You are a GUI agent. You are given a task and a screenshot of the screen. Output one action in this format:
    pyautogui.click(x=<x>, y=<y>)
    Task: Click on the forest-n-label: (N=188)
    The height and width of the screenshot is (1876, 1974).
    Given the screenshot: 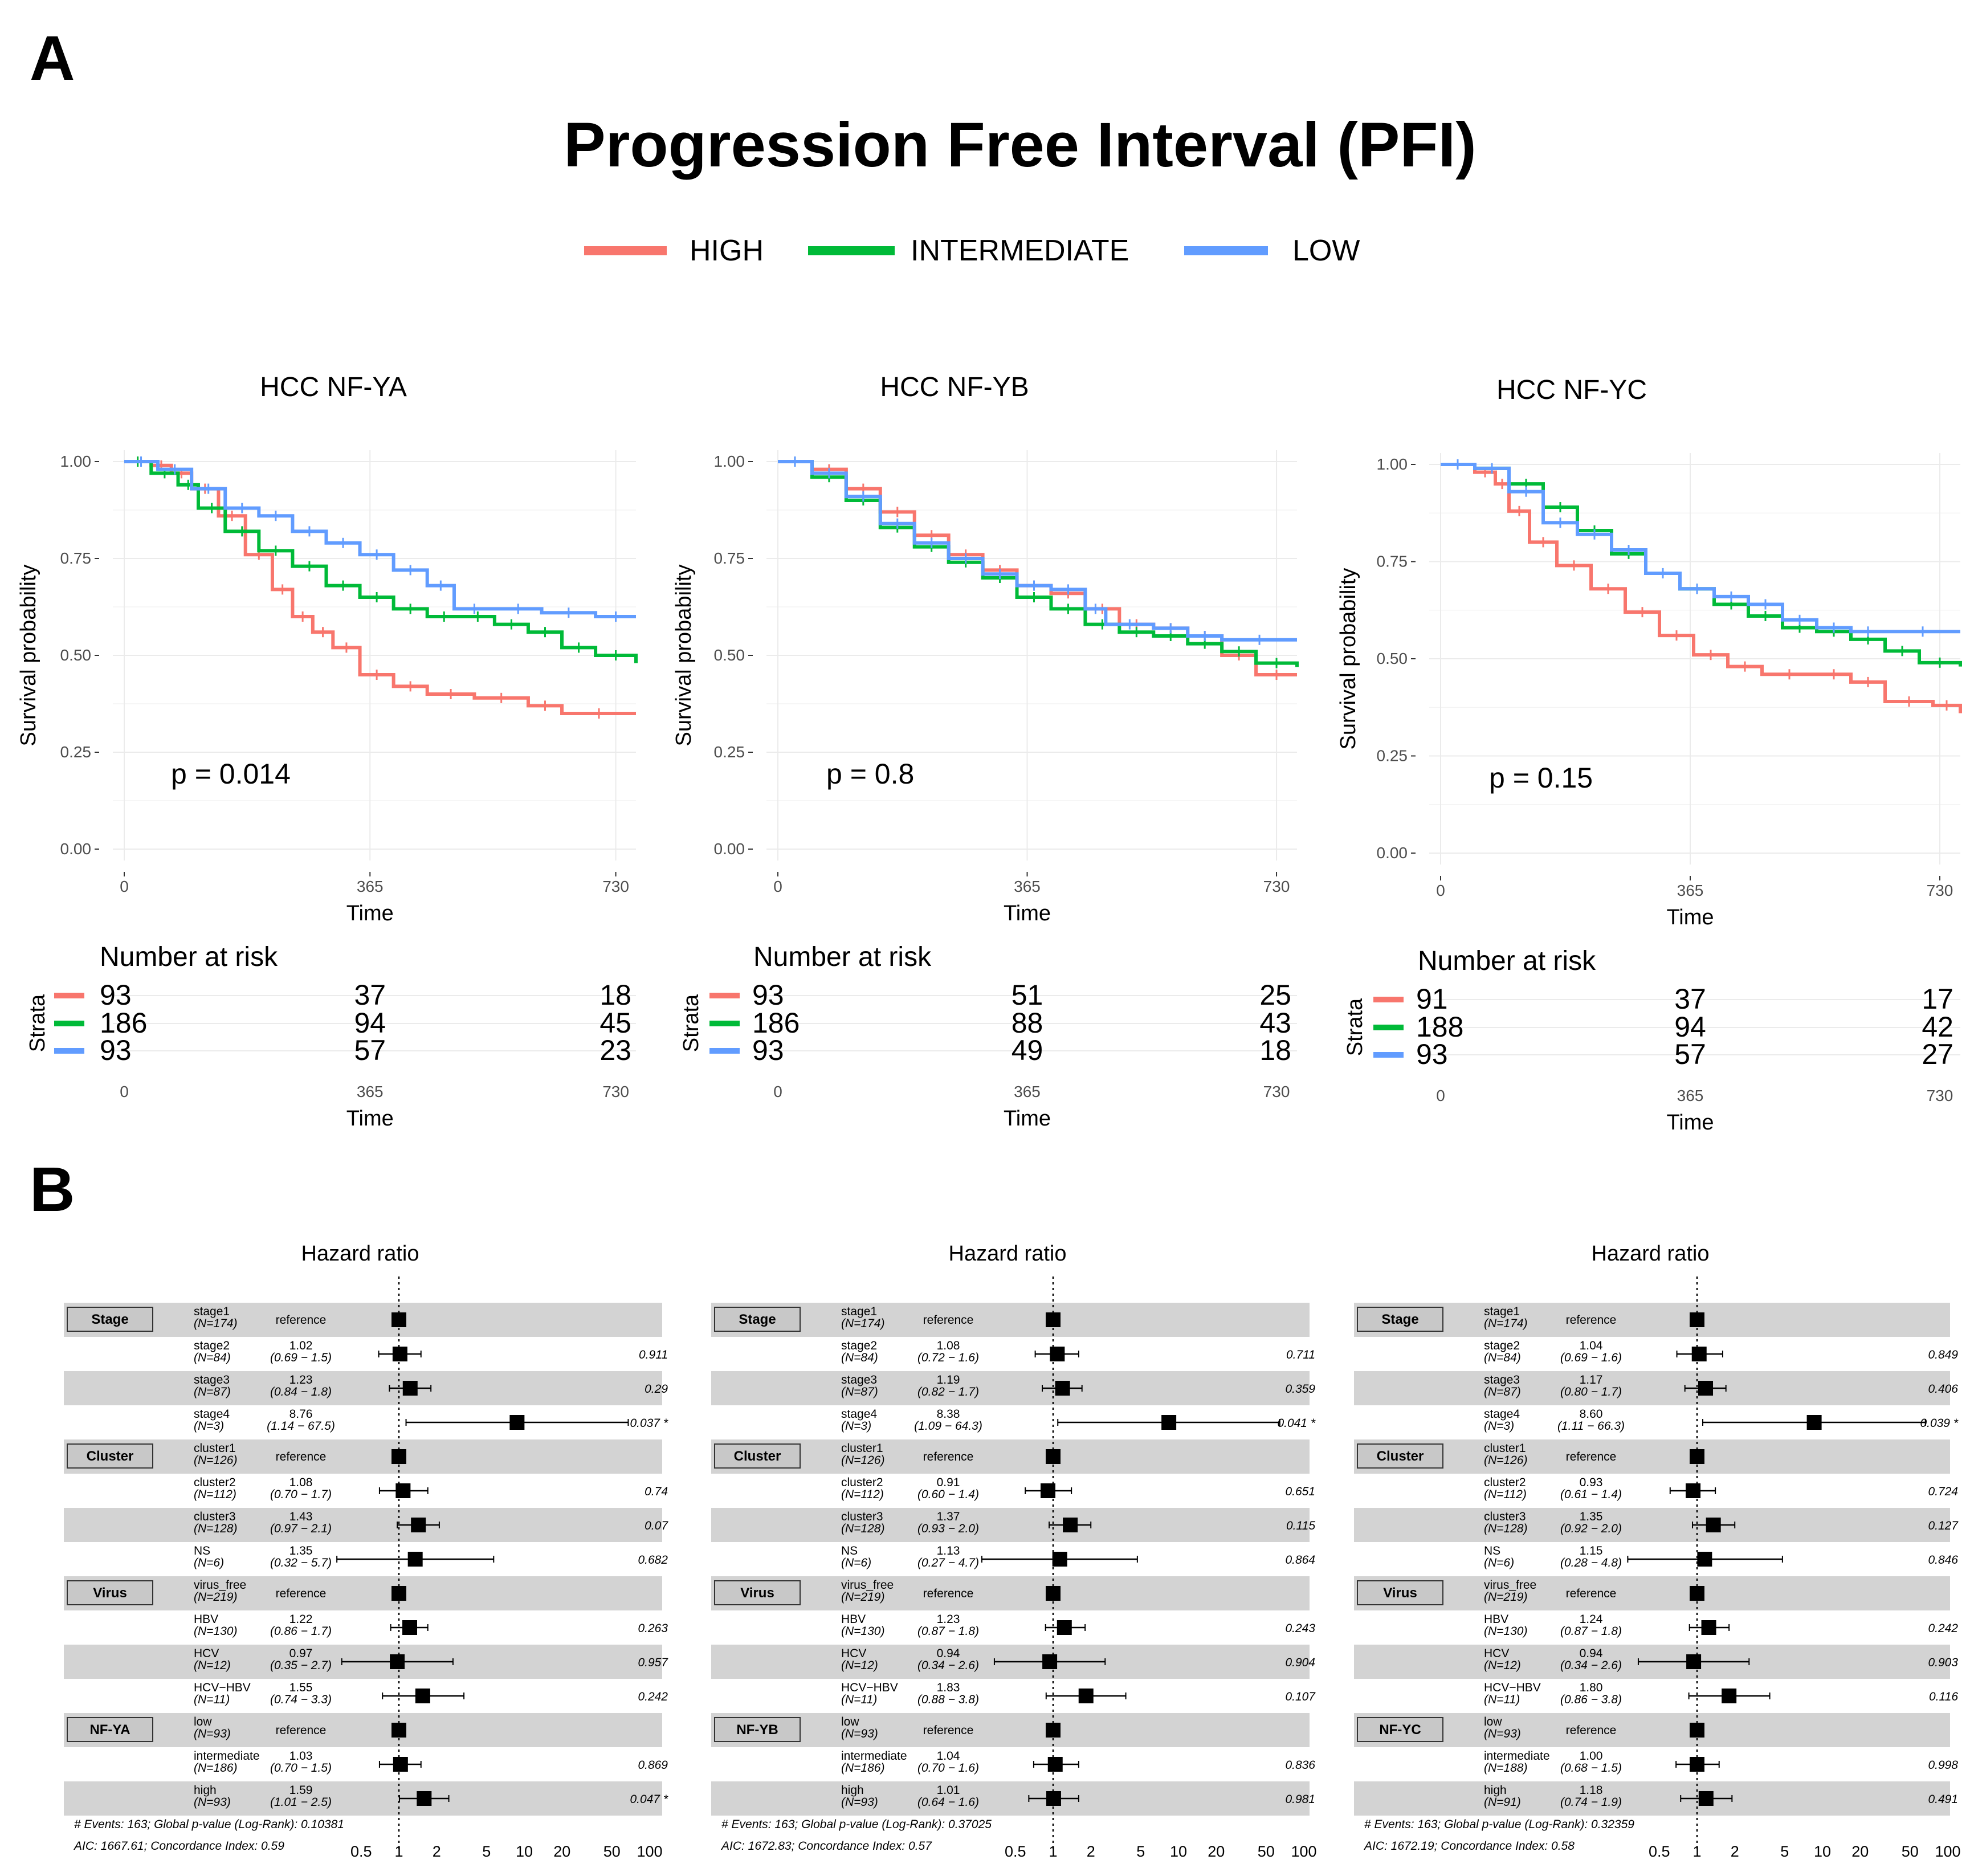 What is the action you would take?
    pyautogui.click(x=1505, y=1768)
    